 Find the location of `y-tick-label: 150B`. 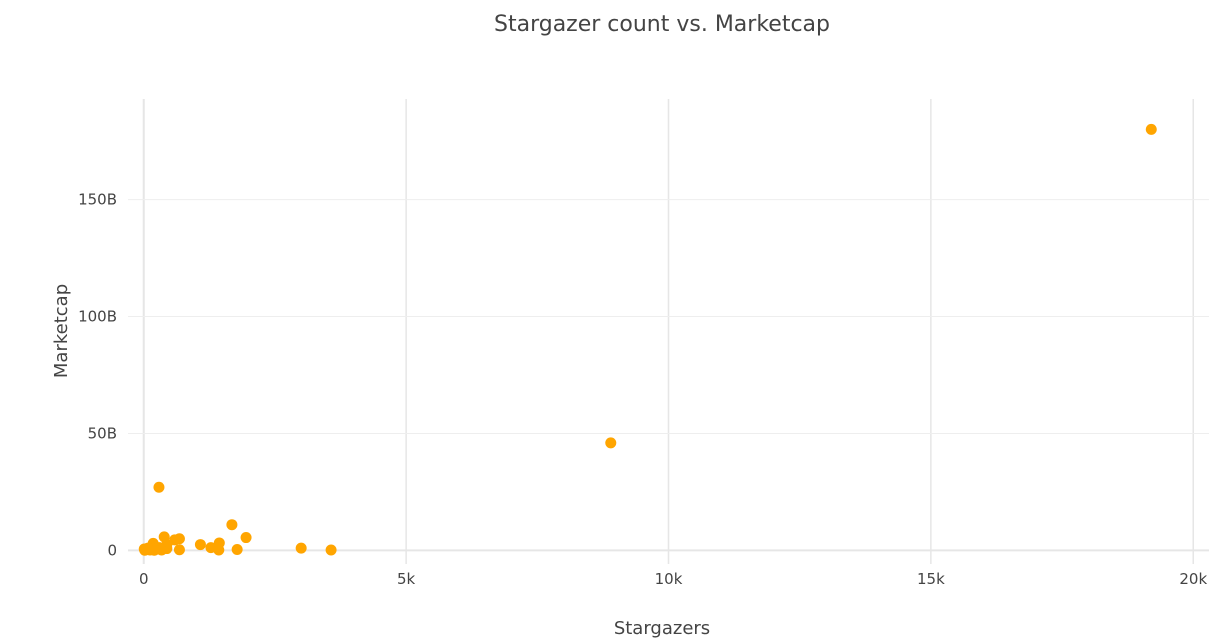

y-tick-label: 150B is located at coordinates (97, 200).